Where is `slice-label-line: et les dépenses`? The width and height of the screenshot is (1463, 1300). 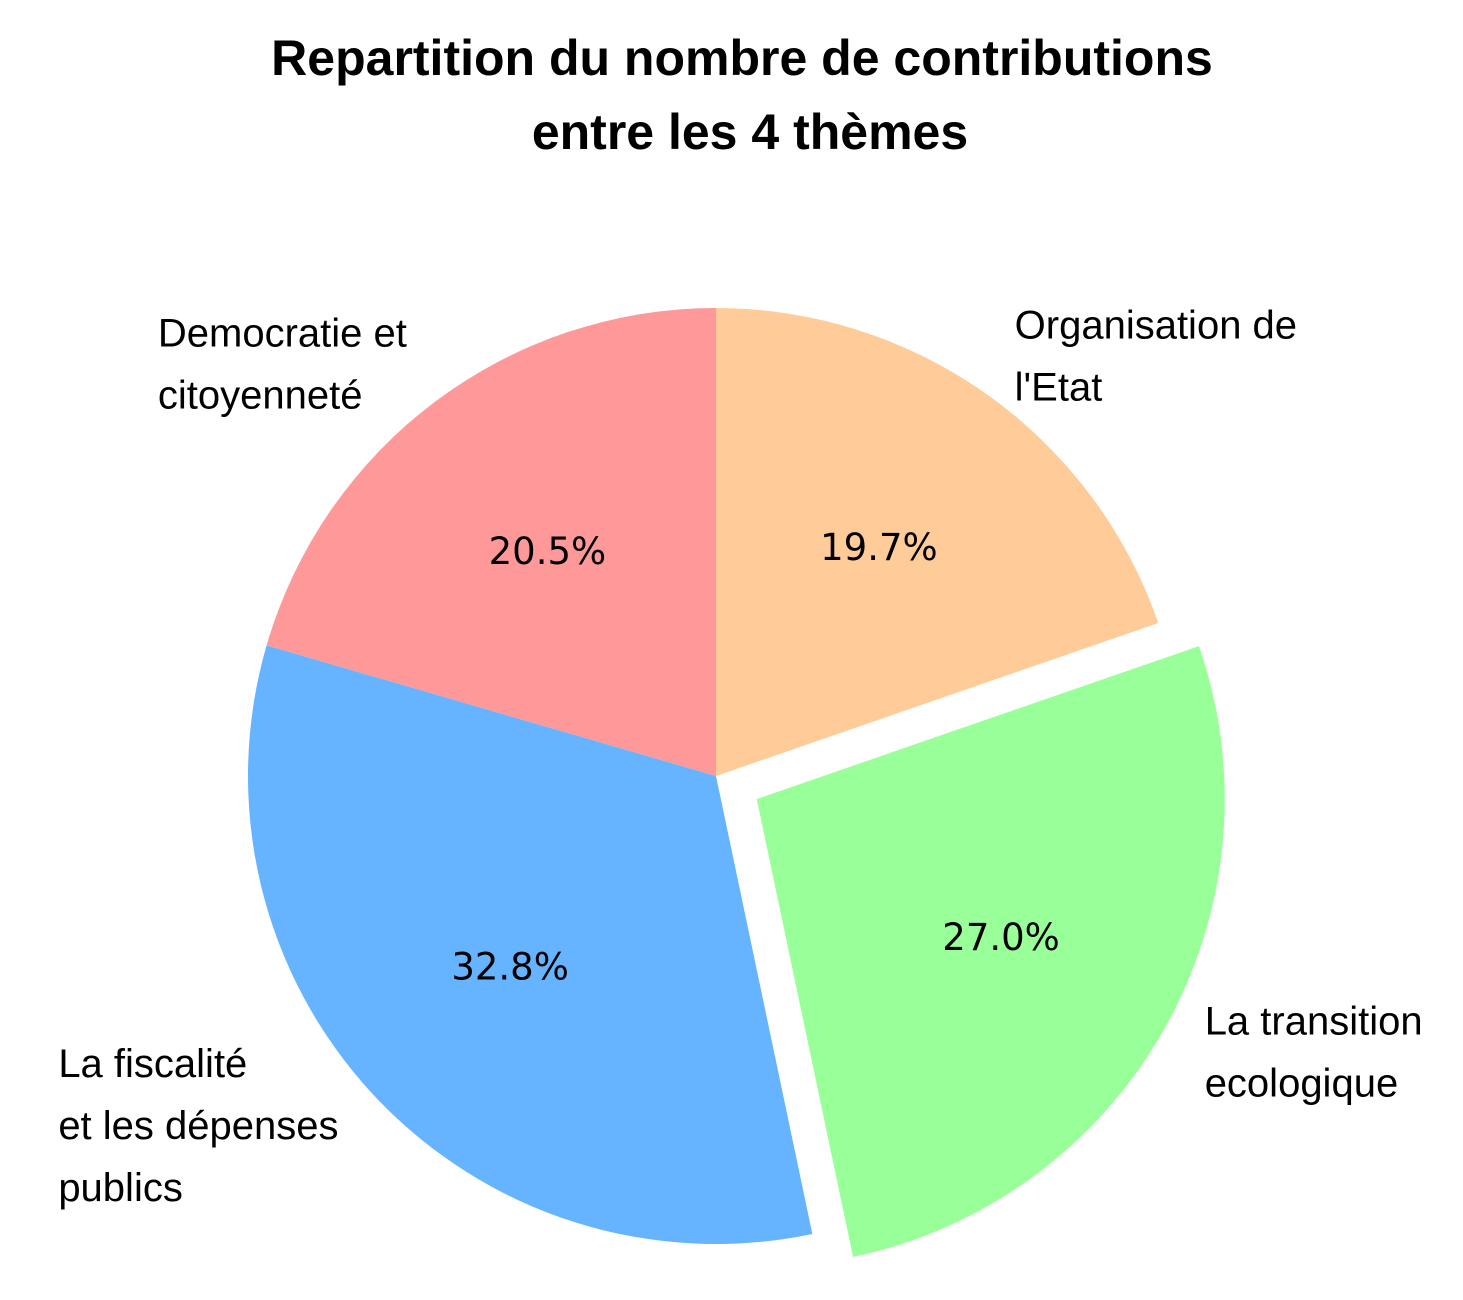 slice-label-line: et les dépenses is located at coordinates (198, 1126).